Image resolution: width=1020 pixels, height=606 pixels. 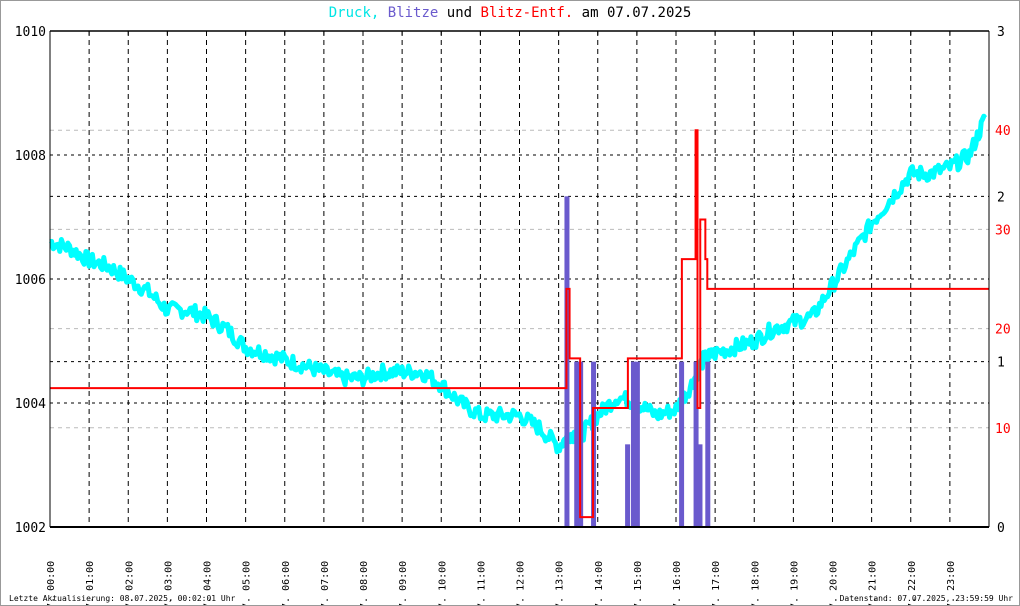 What do you see at coordinates (716, 583) in the screenshot?
I see `x-axis-tick-label: 07. 17:00` at bounding box center [716, 583].